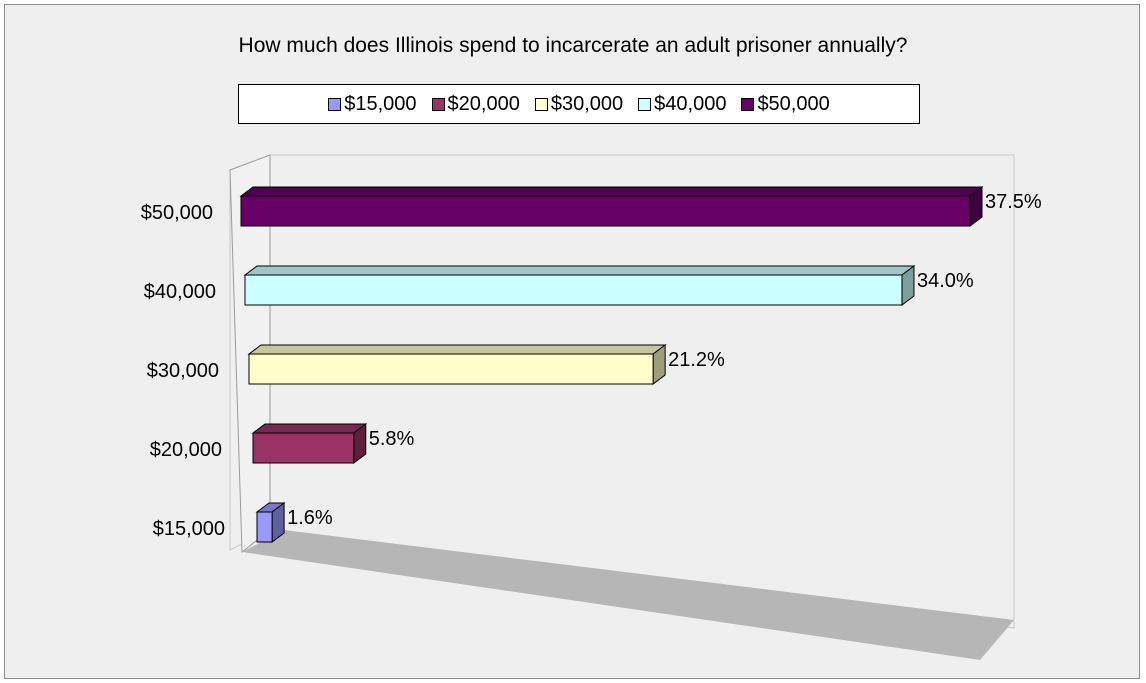 The image size is (1146, 683). What do you see at coordinates (587, 103) in the screenshot?
I see `legend-label: $30,000` at bounding box center [587, 103].